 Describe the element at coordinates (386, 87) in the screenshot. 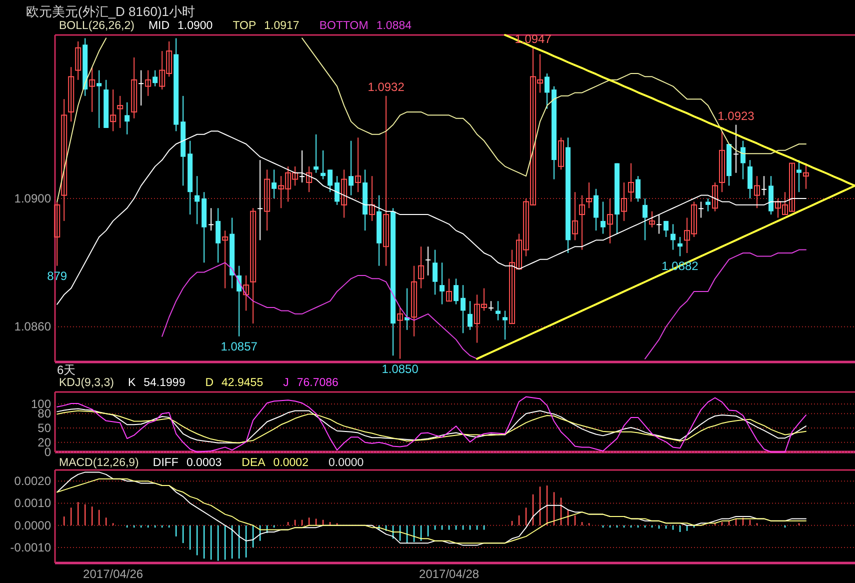

I see `annotation: 1.0932` at that location.